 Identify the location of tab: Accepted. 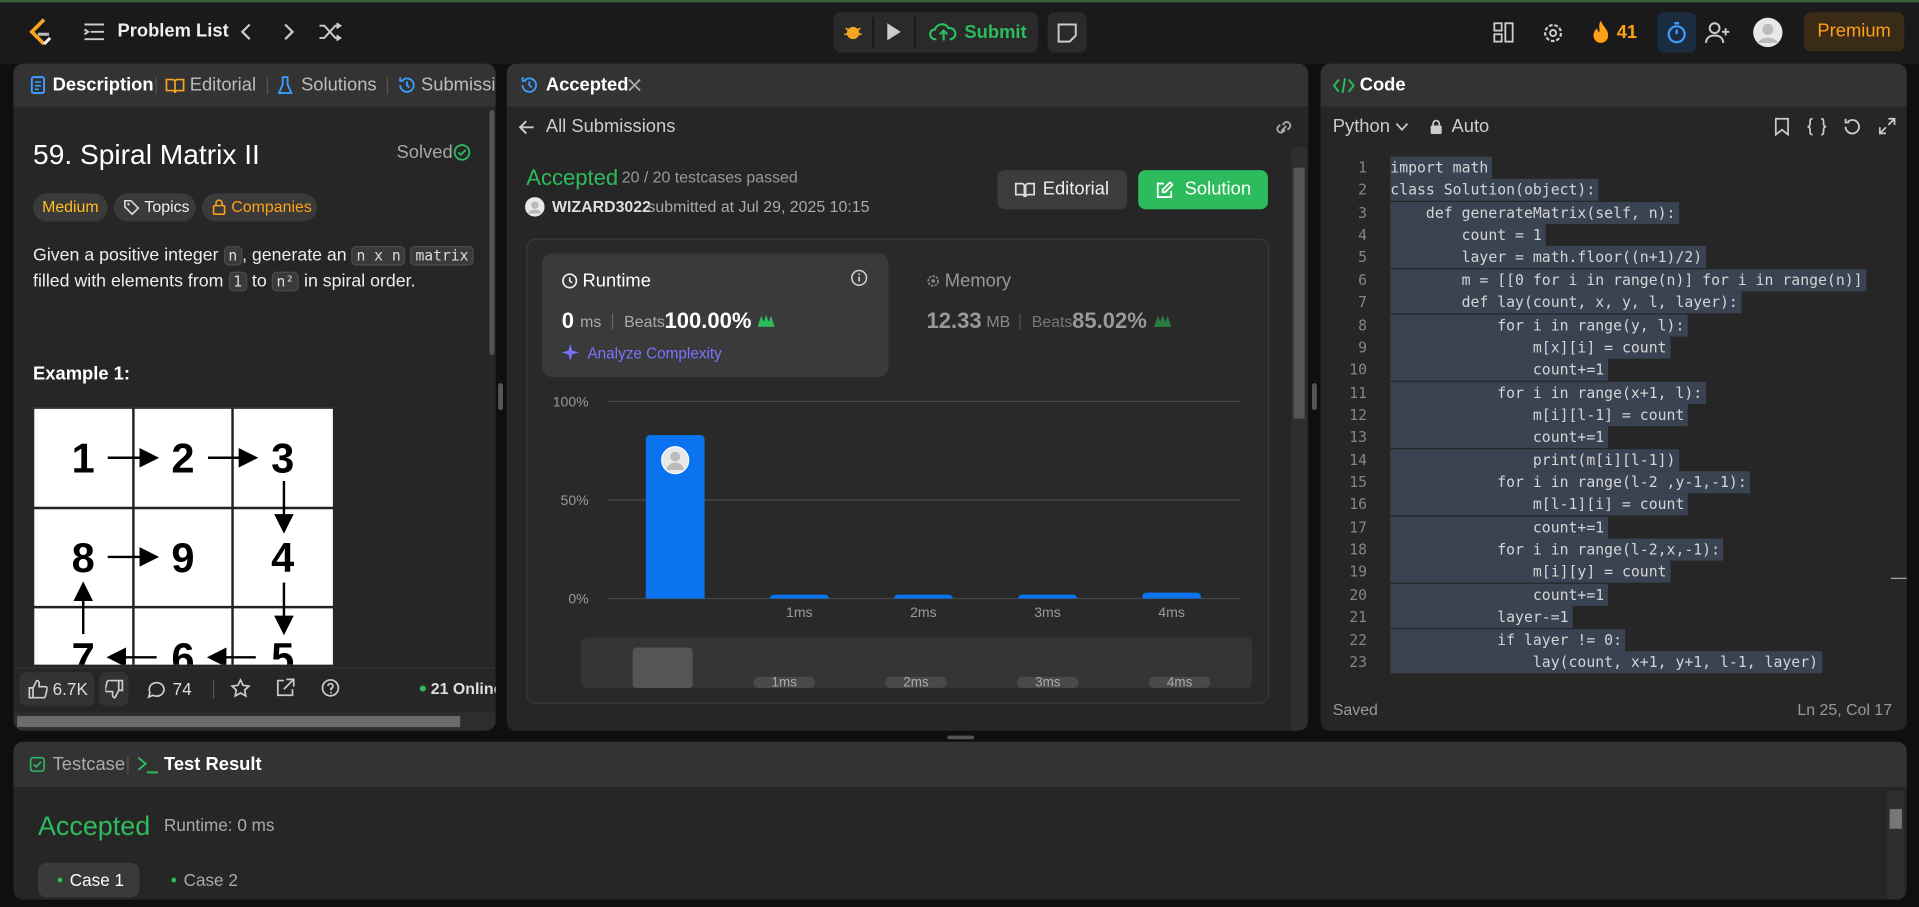
(587, 85).